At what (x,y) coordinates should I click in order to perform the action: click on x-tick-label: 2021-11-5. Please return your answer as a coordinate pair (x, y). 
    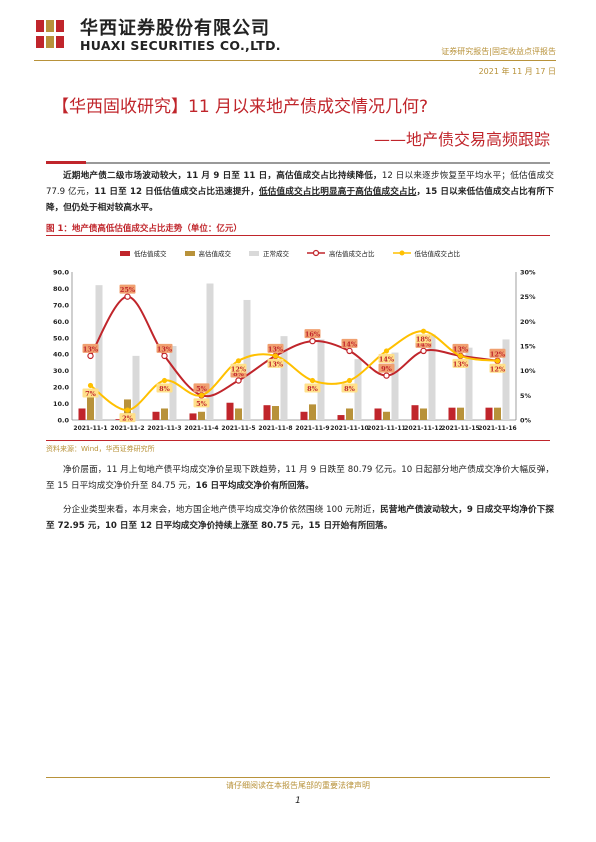
    Looking at the image, I should click on (238, 428).